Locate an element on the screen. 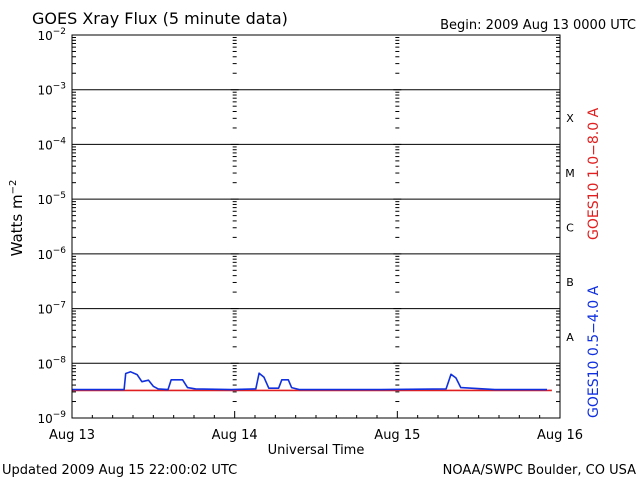 The width and height of the screenshot is (640, 480). y-tick-exponent: −6 is located at coordinates (60, 251).